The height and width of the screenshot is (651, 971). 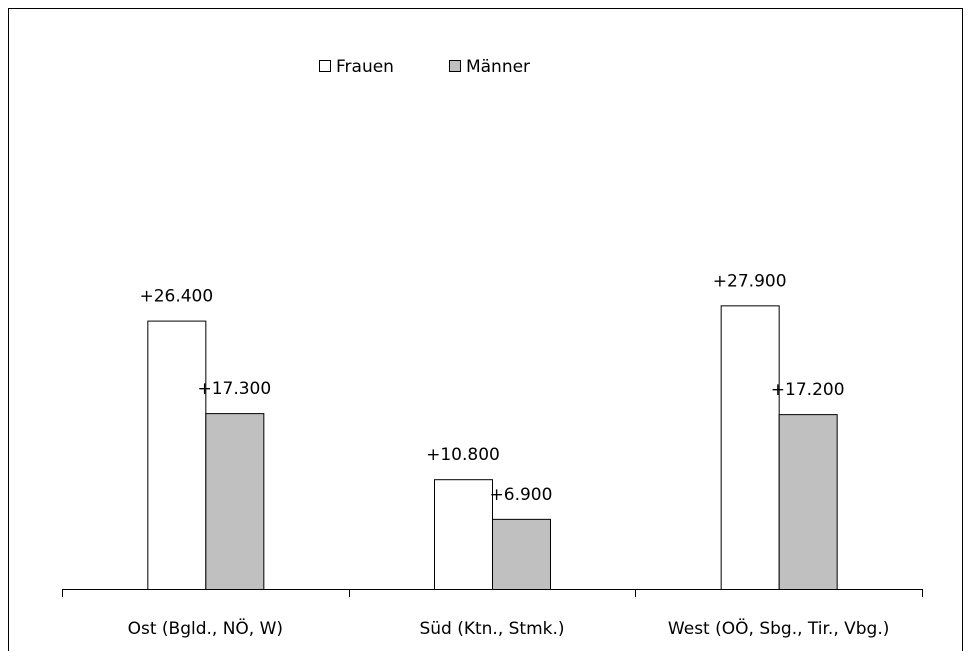 I want to click on x-tick-label: Süd (Ktn., Stmk.), so click(x=491, y=629).